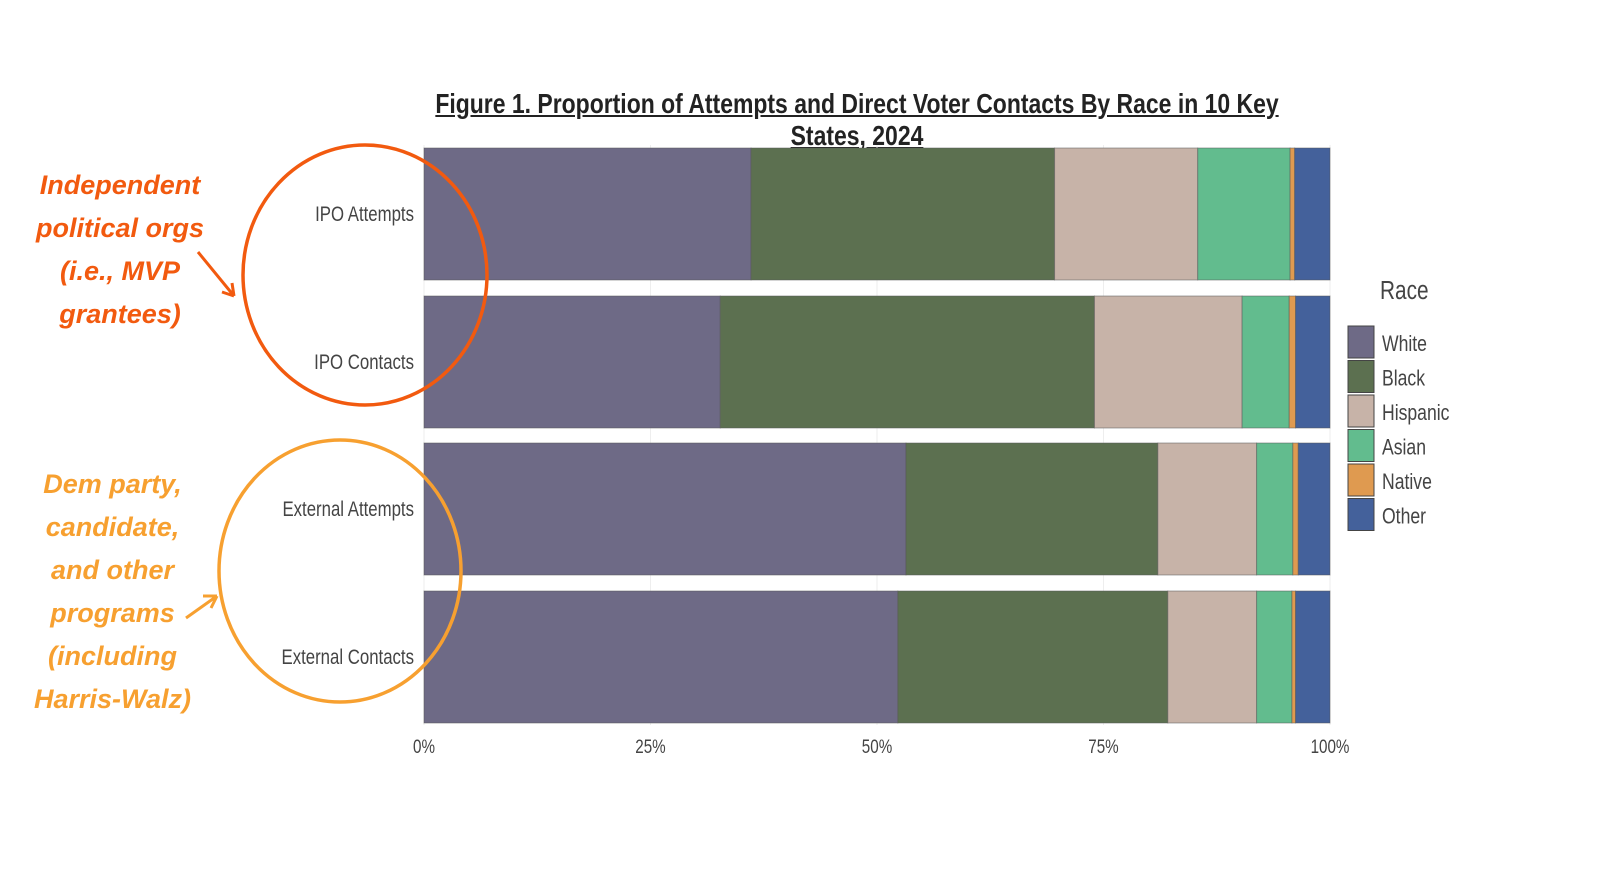 Image resolution: width=1600 pixels, height=882 pixels. Describe the element at coordinates (112, 570) in the screenshot. I see `annotation-line: and other` at that location.